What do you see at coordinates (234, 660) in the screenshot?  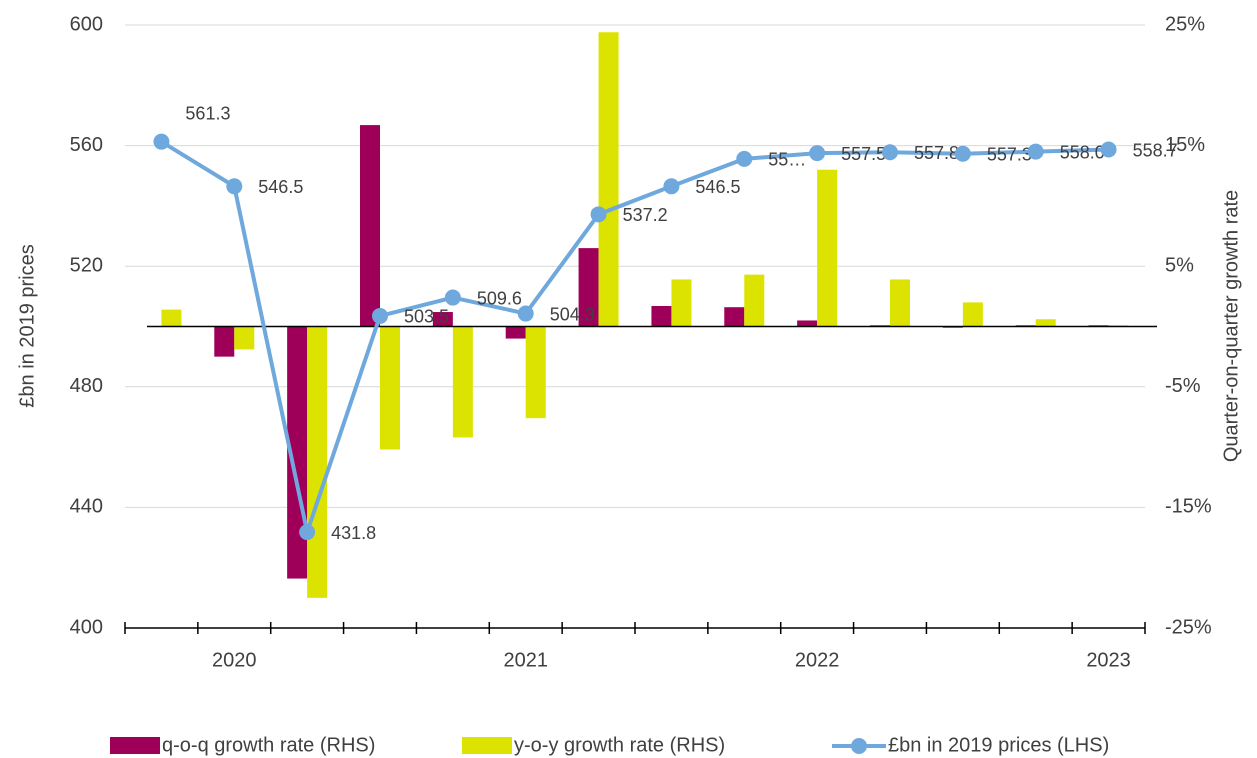 I see `x-tick-label: 2020` at bounding box center [234, 660].